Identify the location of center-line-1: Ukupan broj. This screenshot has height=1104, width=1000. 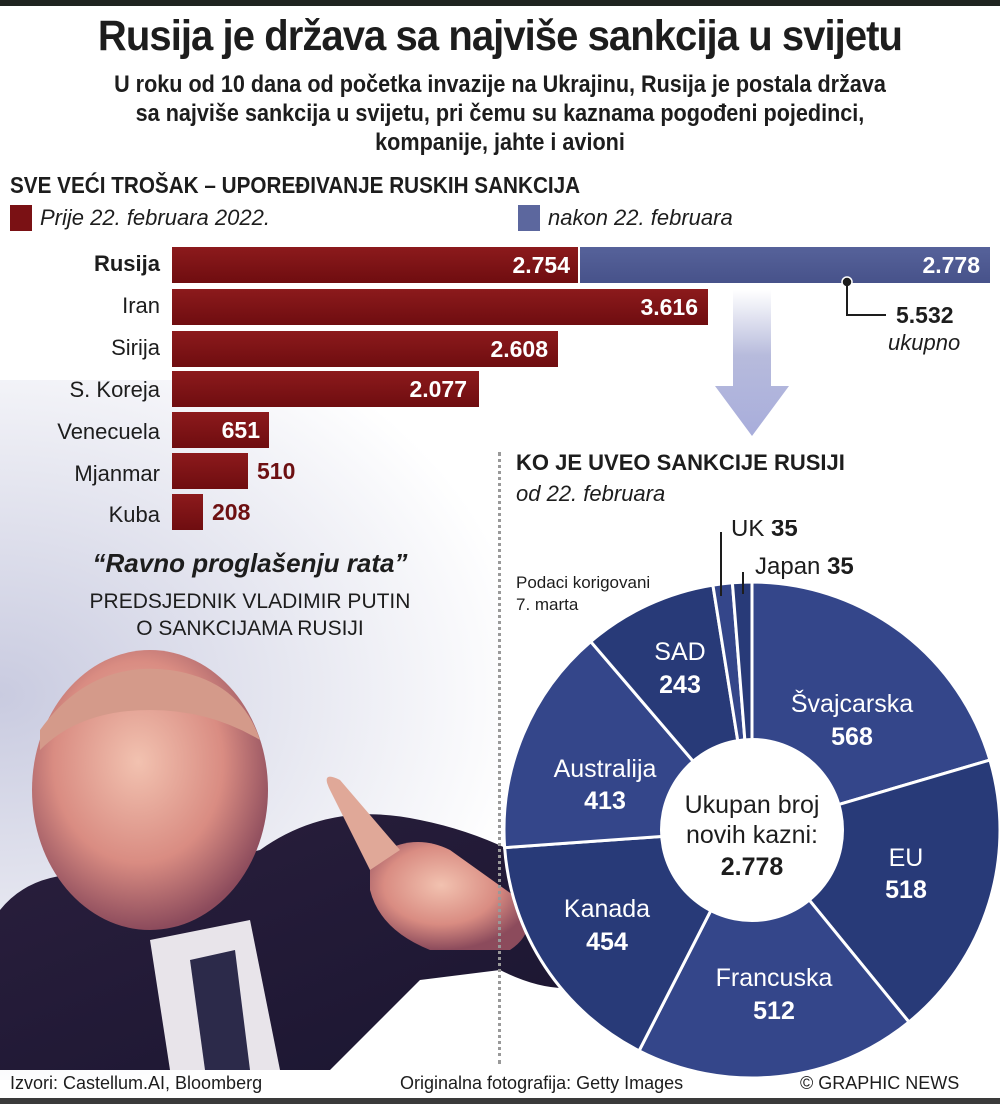
(752, 805).